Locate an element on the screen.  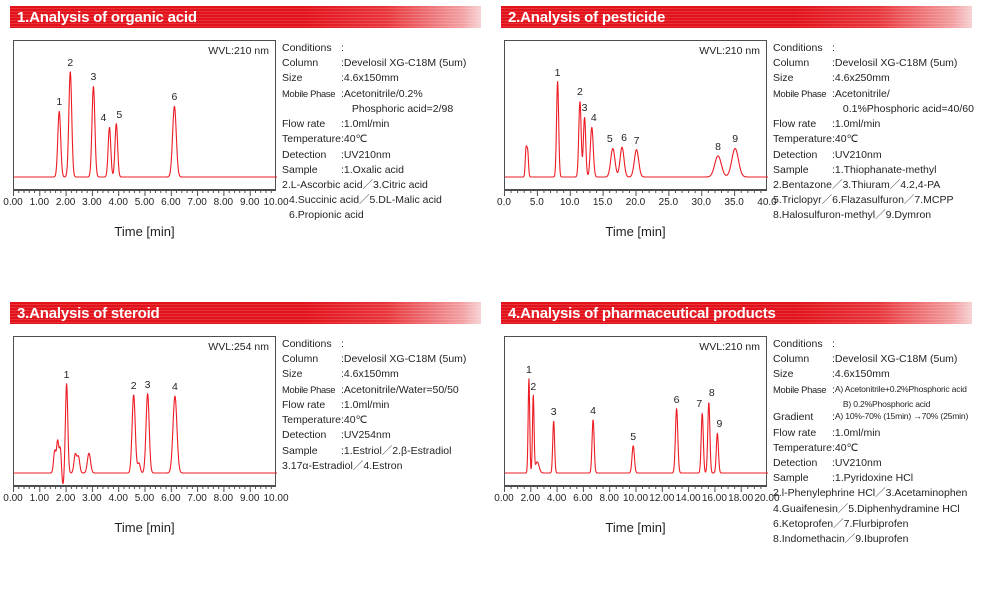
x-tick-label: 2.00 is located at coordinates (530, 498).